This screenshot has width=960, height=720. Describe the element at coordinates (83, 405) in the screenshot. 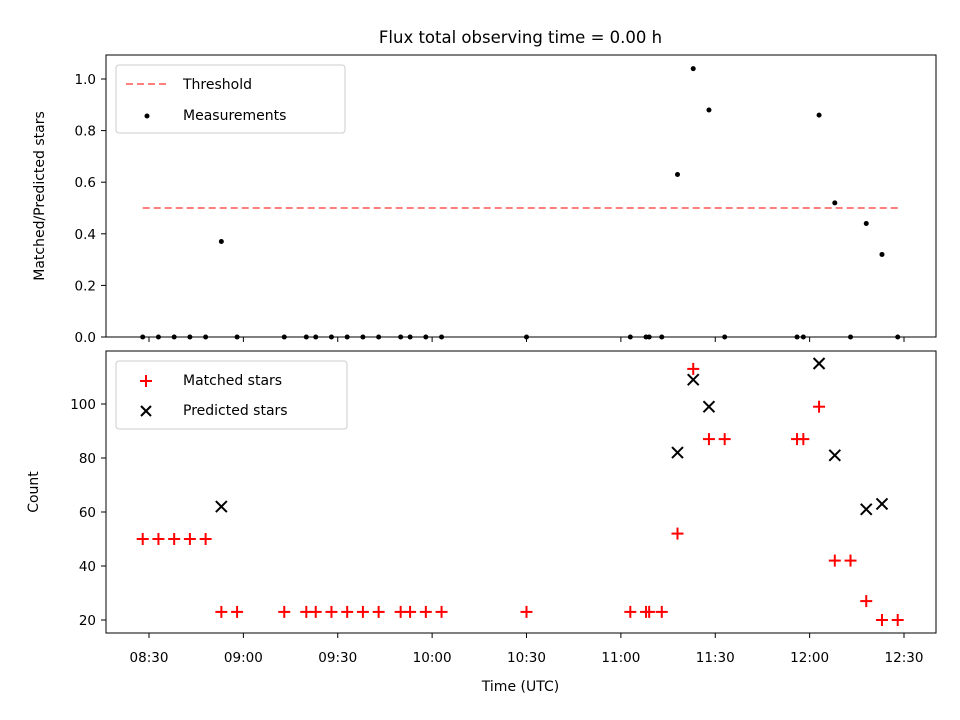

I see `bottom-y-tick-label: 100` at that location.